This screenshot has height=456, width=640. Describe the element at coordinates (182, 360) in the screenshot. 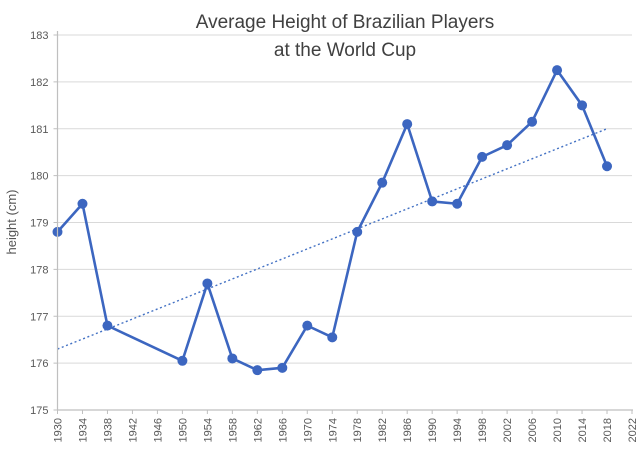

I see `data-point-1950` at that location.